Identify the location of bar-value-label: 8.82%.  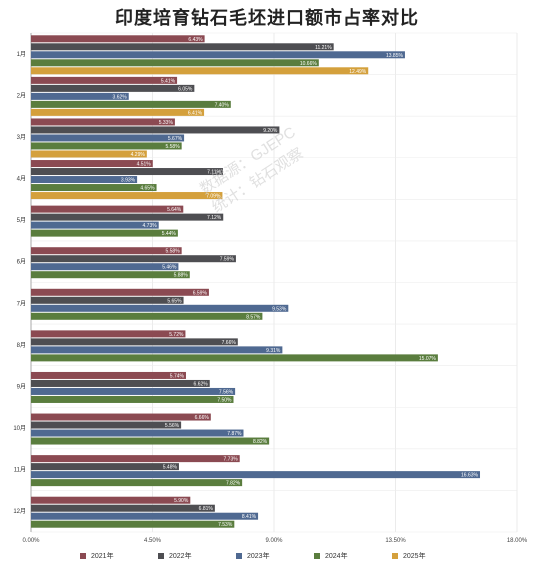
(260, 442).